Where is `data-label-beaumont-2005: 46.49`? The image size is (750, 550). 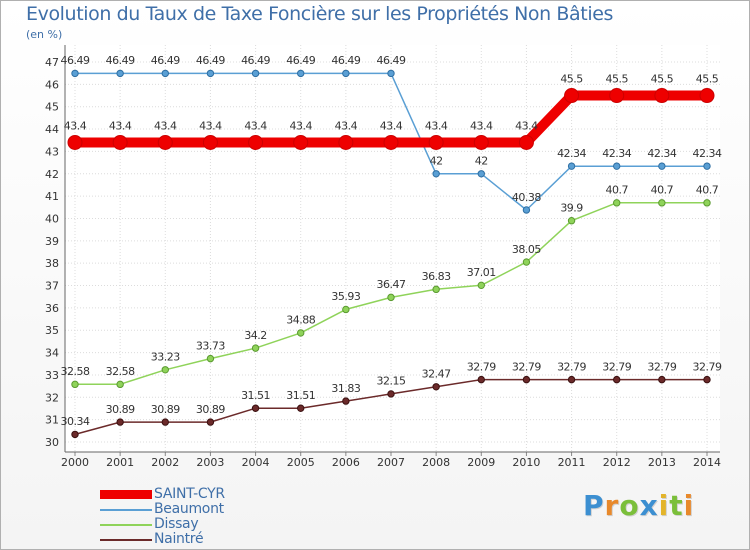
data-label-beaumont-2005: 46.49 is located at coordinates (300, 60).